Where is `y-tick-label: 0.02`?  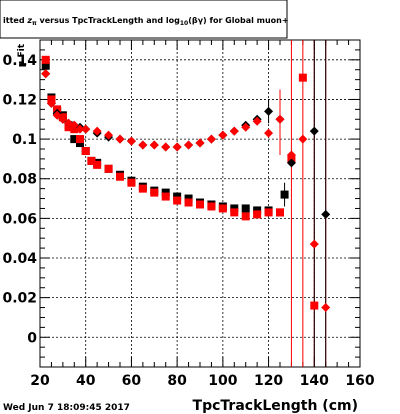 y-tick-label: 0.02 is located at coordinates (19, 299).